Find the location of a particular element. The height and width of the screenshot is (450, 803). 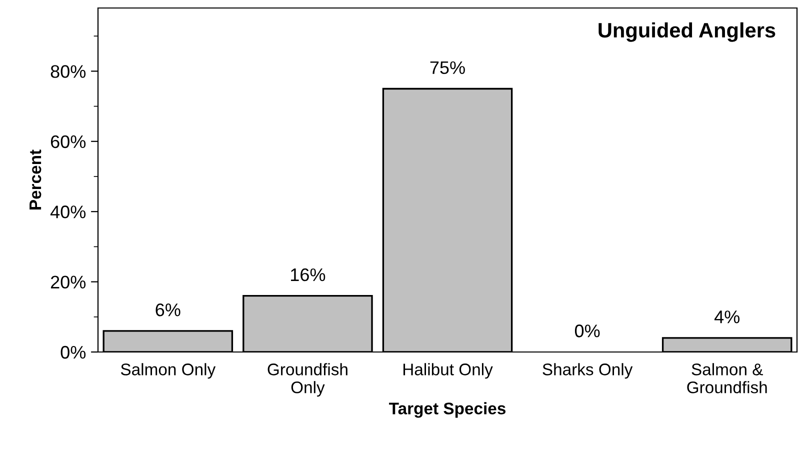

x-tick-label: Halibut Only is located at coordinates (448, 371).